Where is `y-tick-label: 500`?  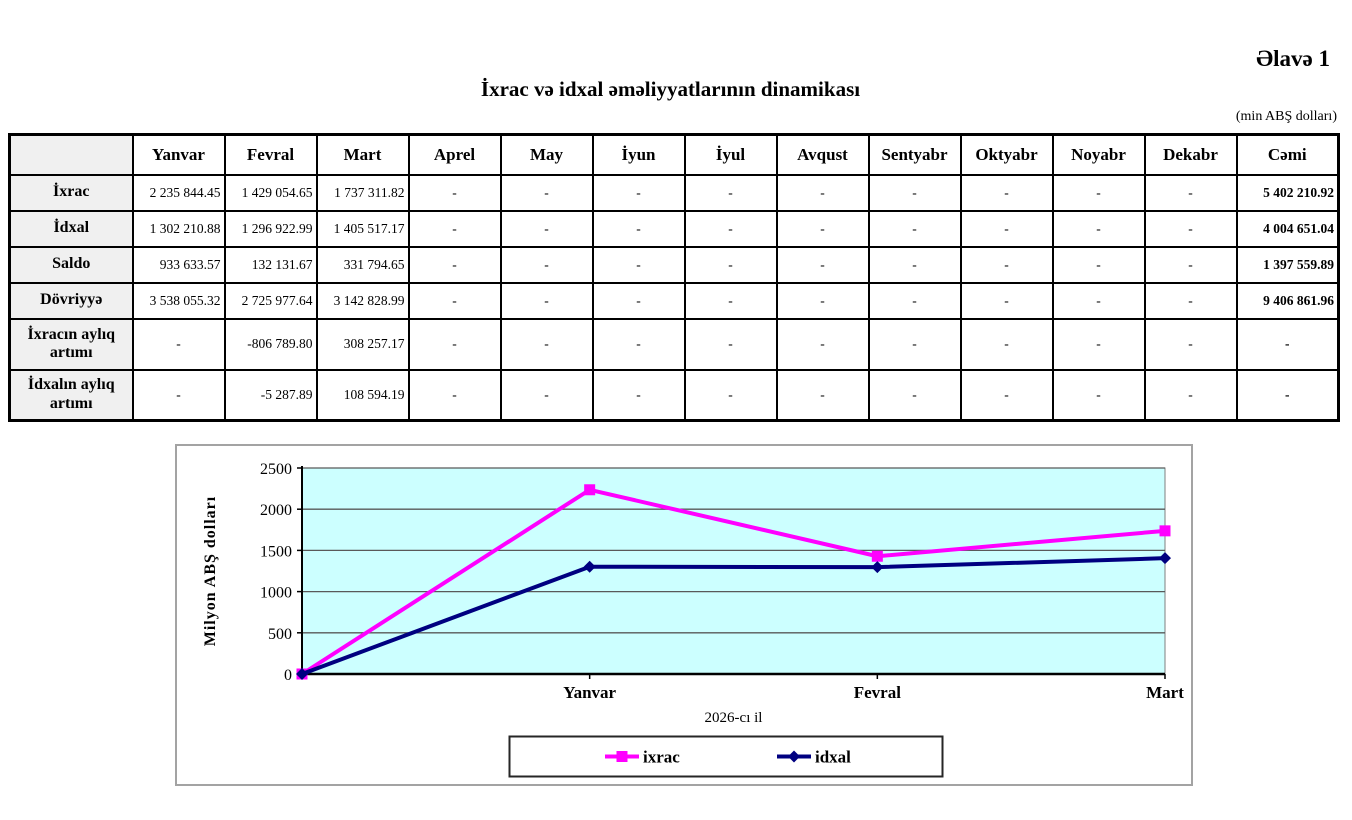
y-tick-label: 500 is located at coordinates (280, 634).